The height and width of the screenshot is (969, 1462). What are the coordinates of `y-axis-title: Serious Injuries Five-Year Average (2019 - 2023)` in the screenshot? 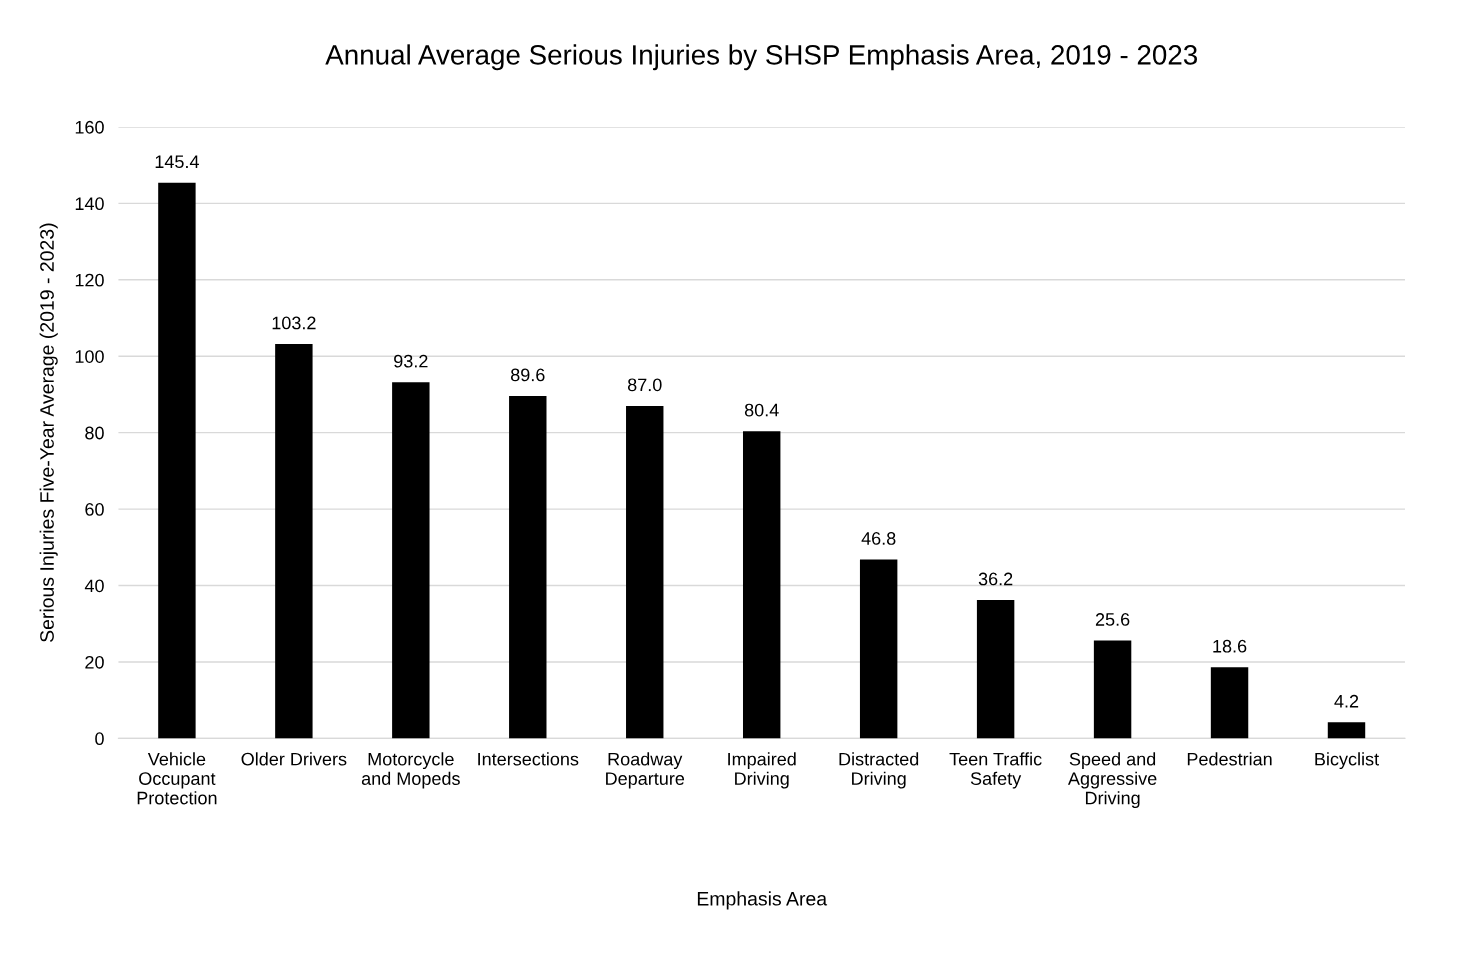 It's located at (48, 432).